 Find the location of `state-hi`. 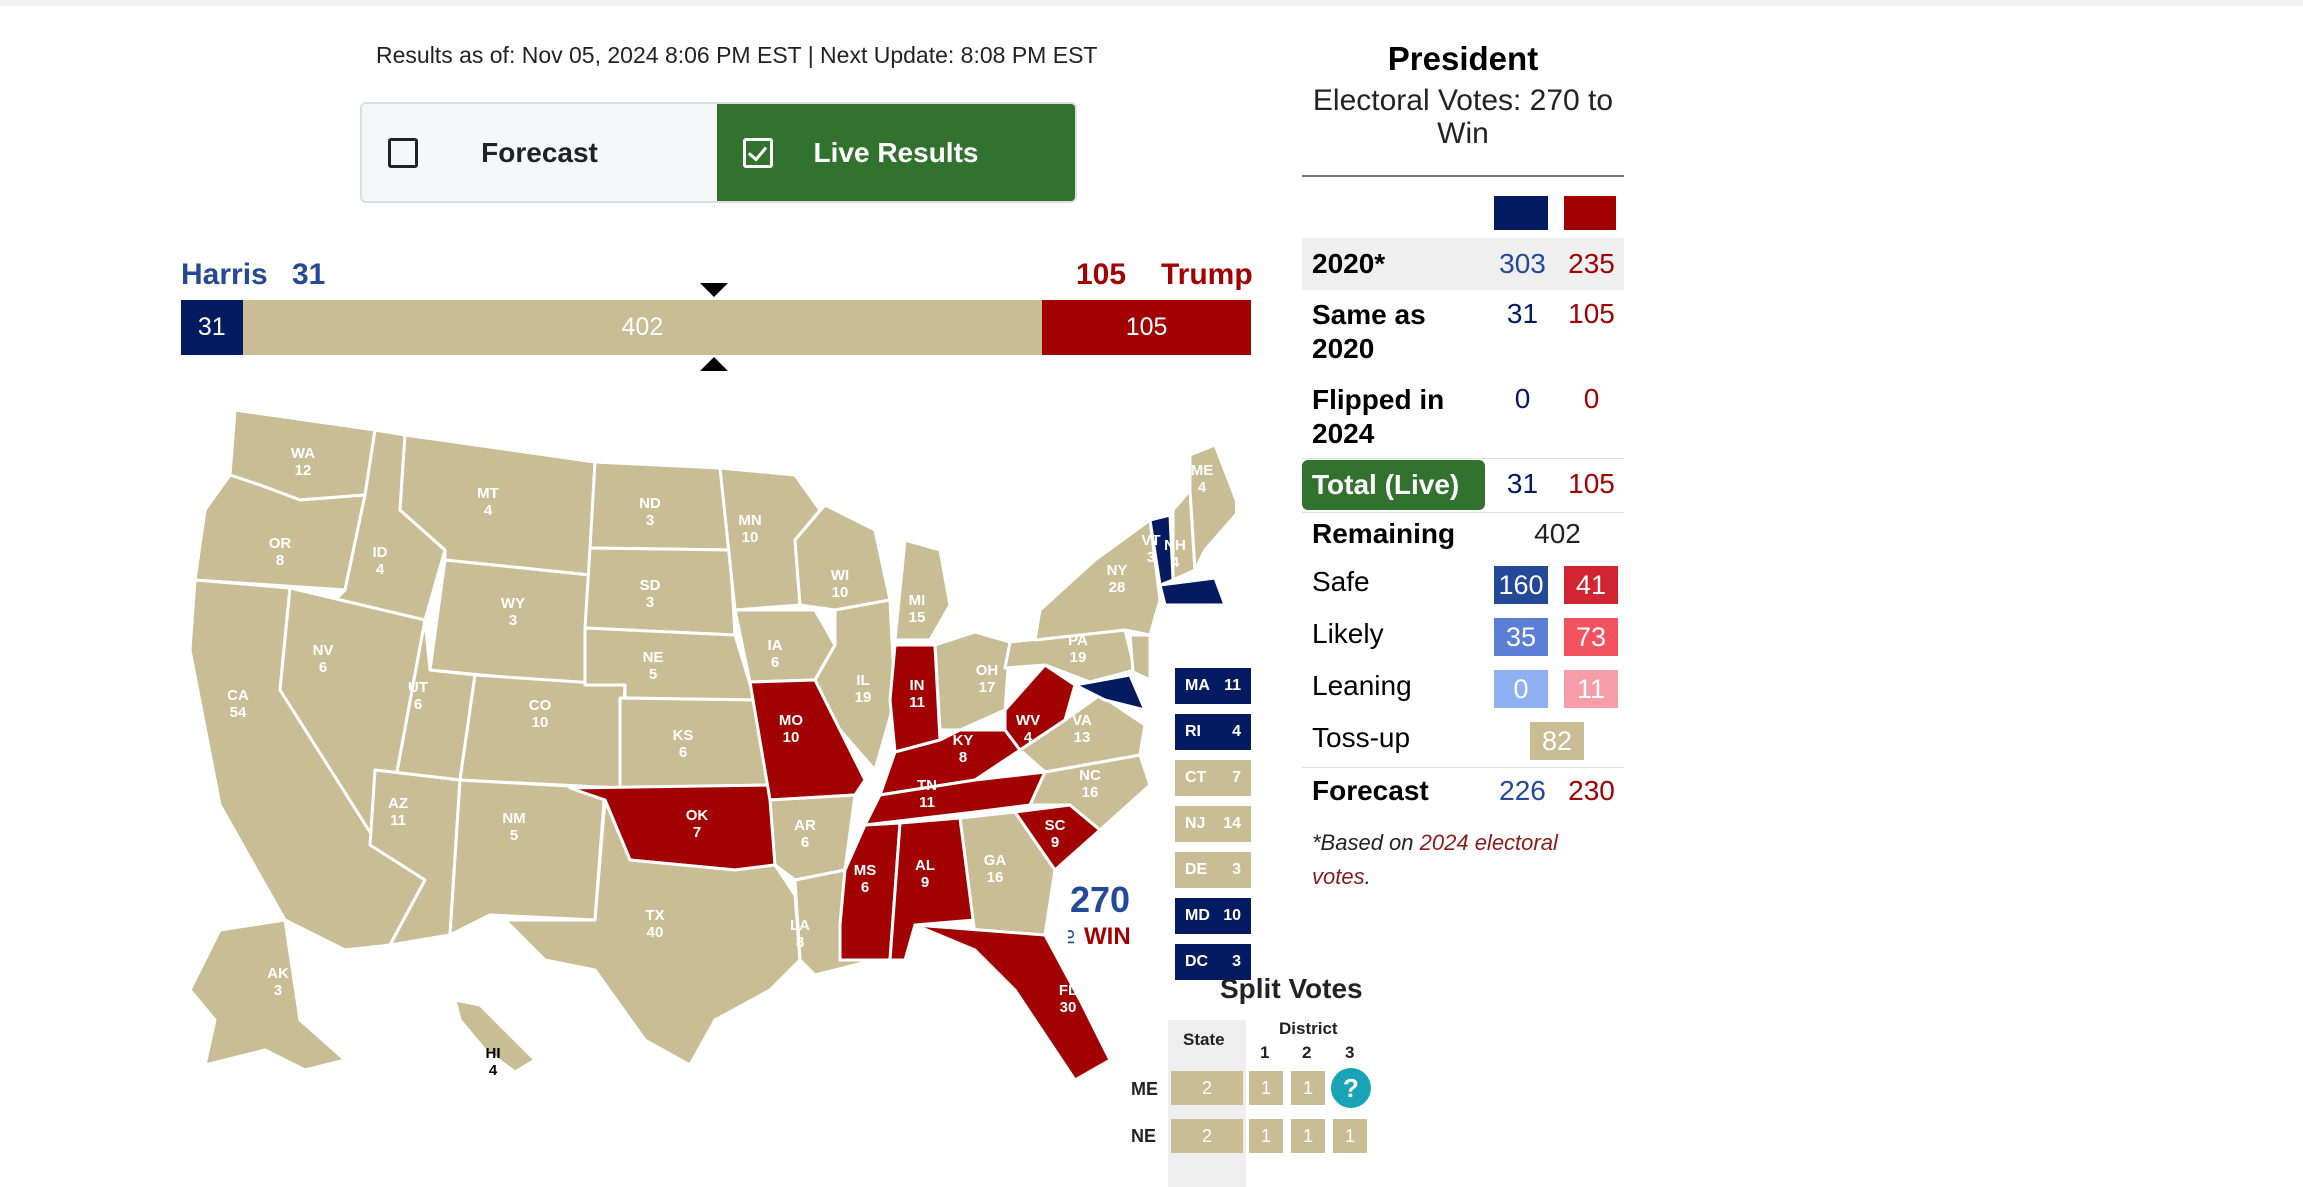

state-hi is located at coordinates (495, 1036).